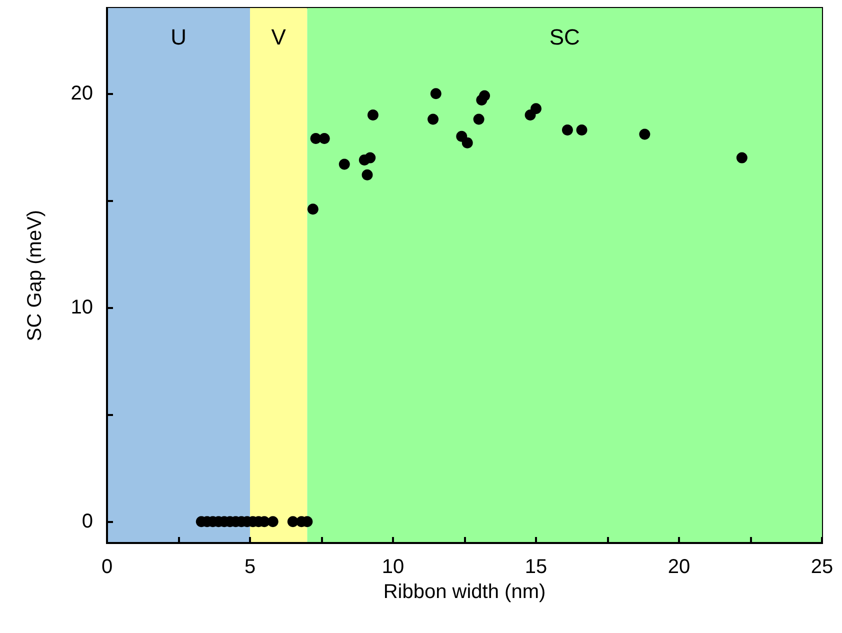 The image size is (842, 633). Describe the element at coordinates (35, 276) in the screenshot. I see `y-axis-title: SC Gap (meV)` at that location.